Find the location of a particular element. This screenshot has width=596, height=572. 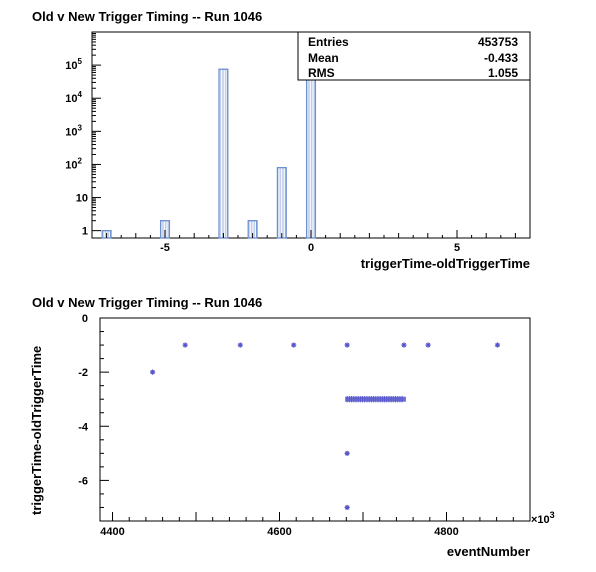

stats-entries-label: Entries is located at coordinates (328, 42).